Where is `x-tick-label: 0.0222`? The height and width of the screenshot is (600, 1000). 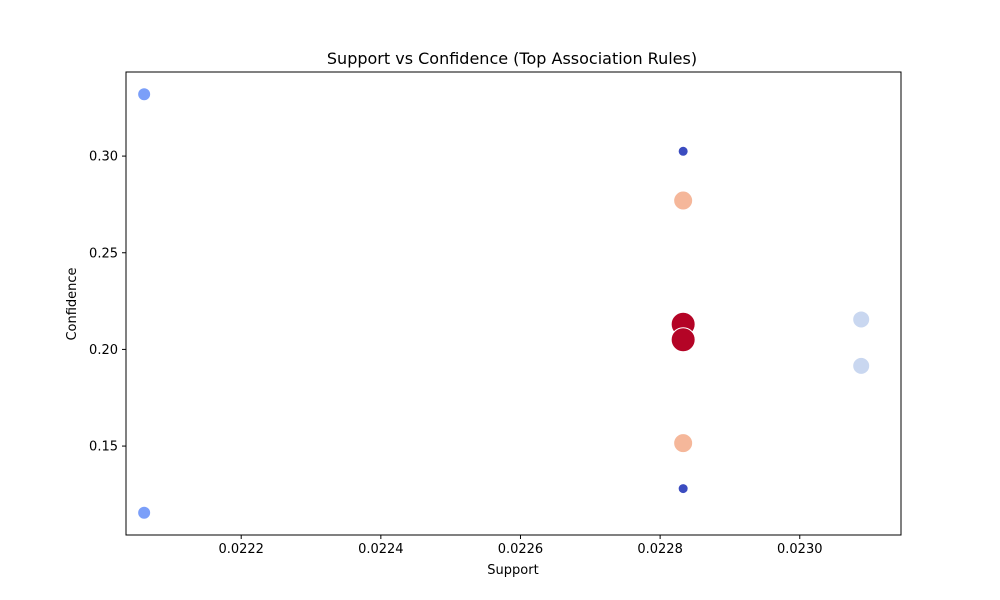
x-tick-label: 0.0222 is located at coordinates (241, 549).